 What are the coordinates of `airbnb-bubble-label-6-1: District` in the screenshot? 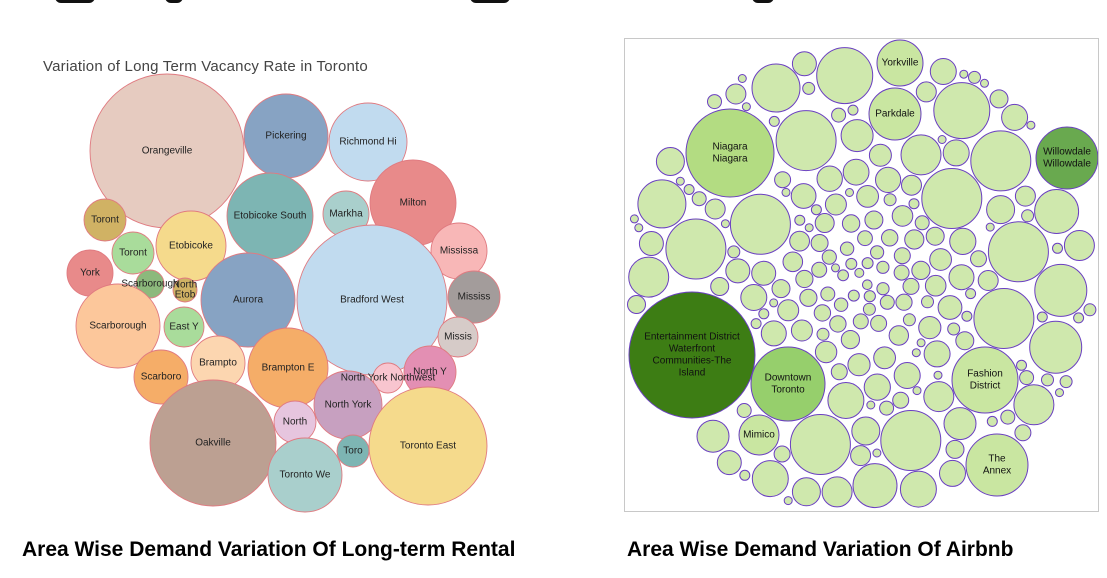 It's located at (985, 386).